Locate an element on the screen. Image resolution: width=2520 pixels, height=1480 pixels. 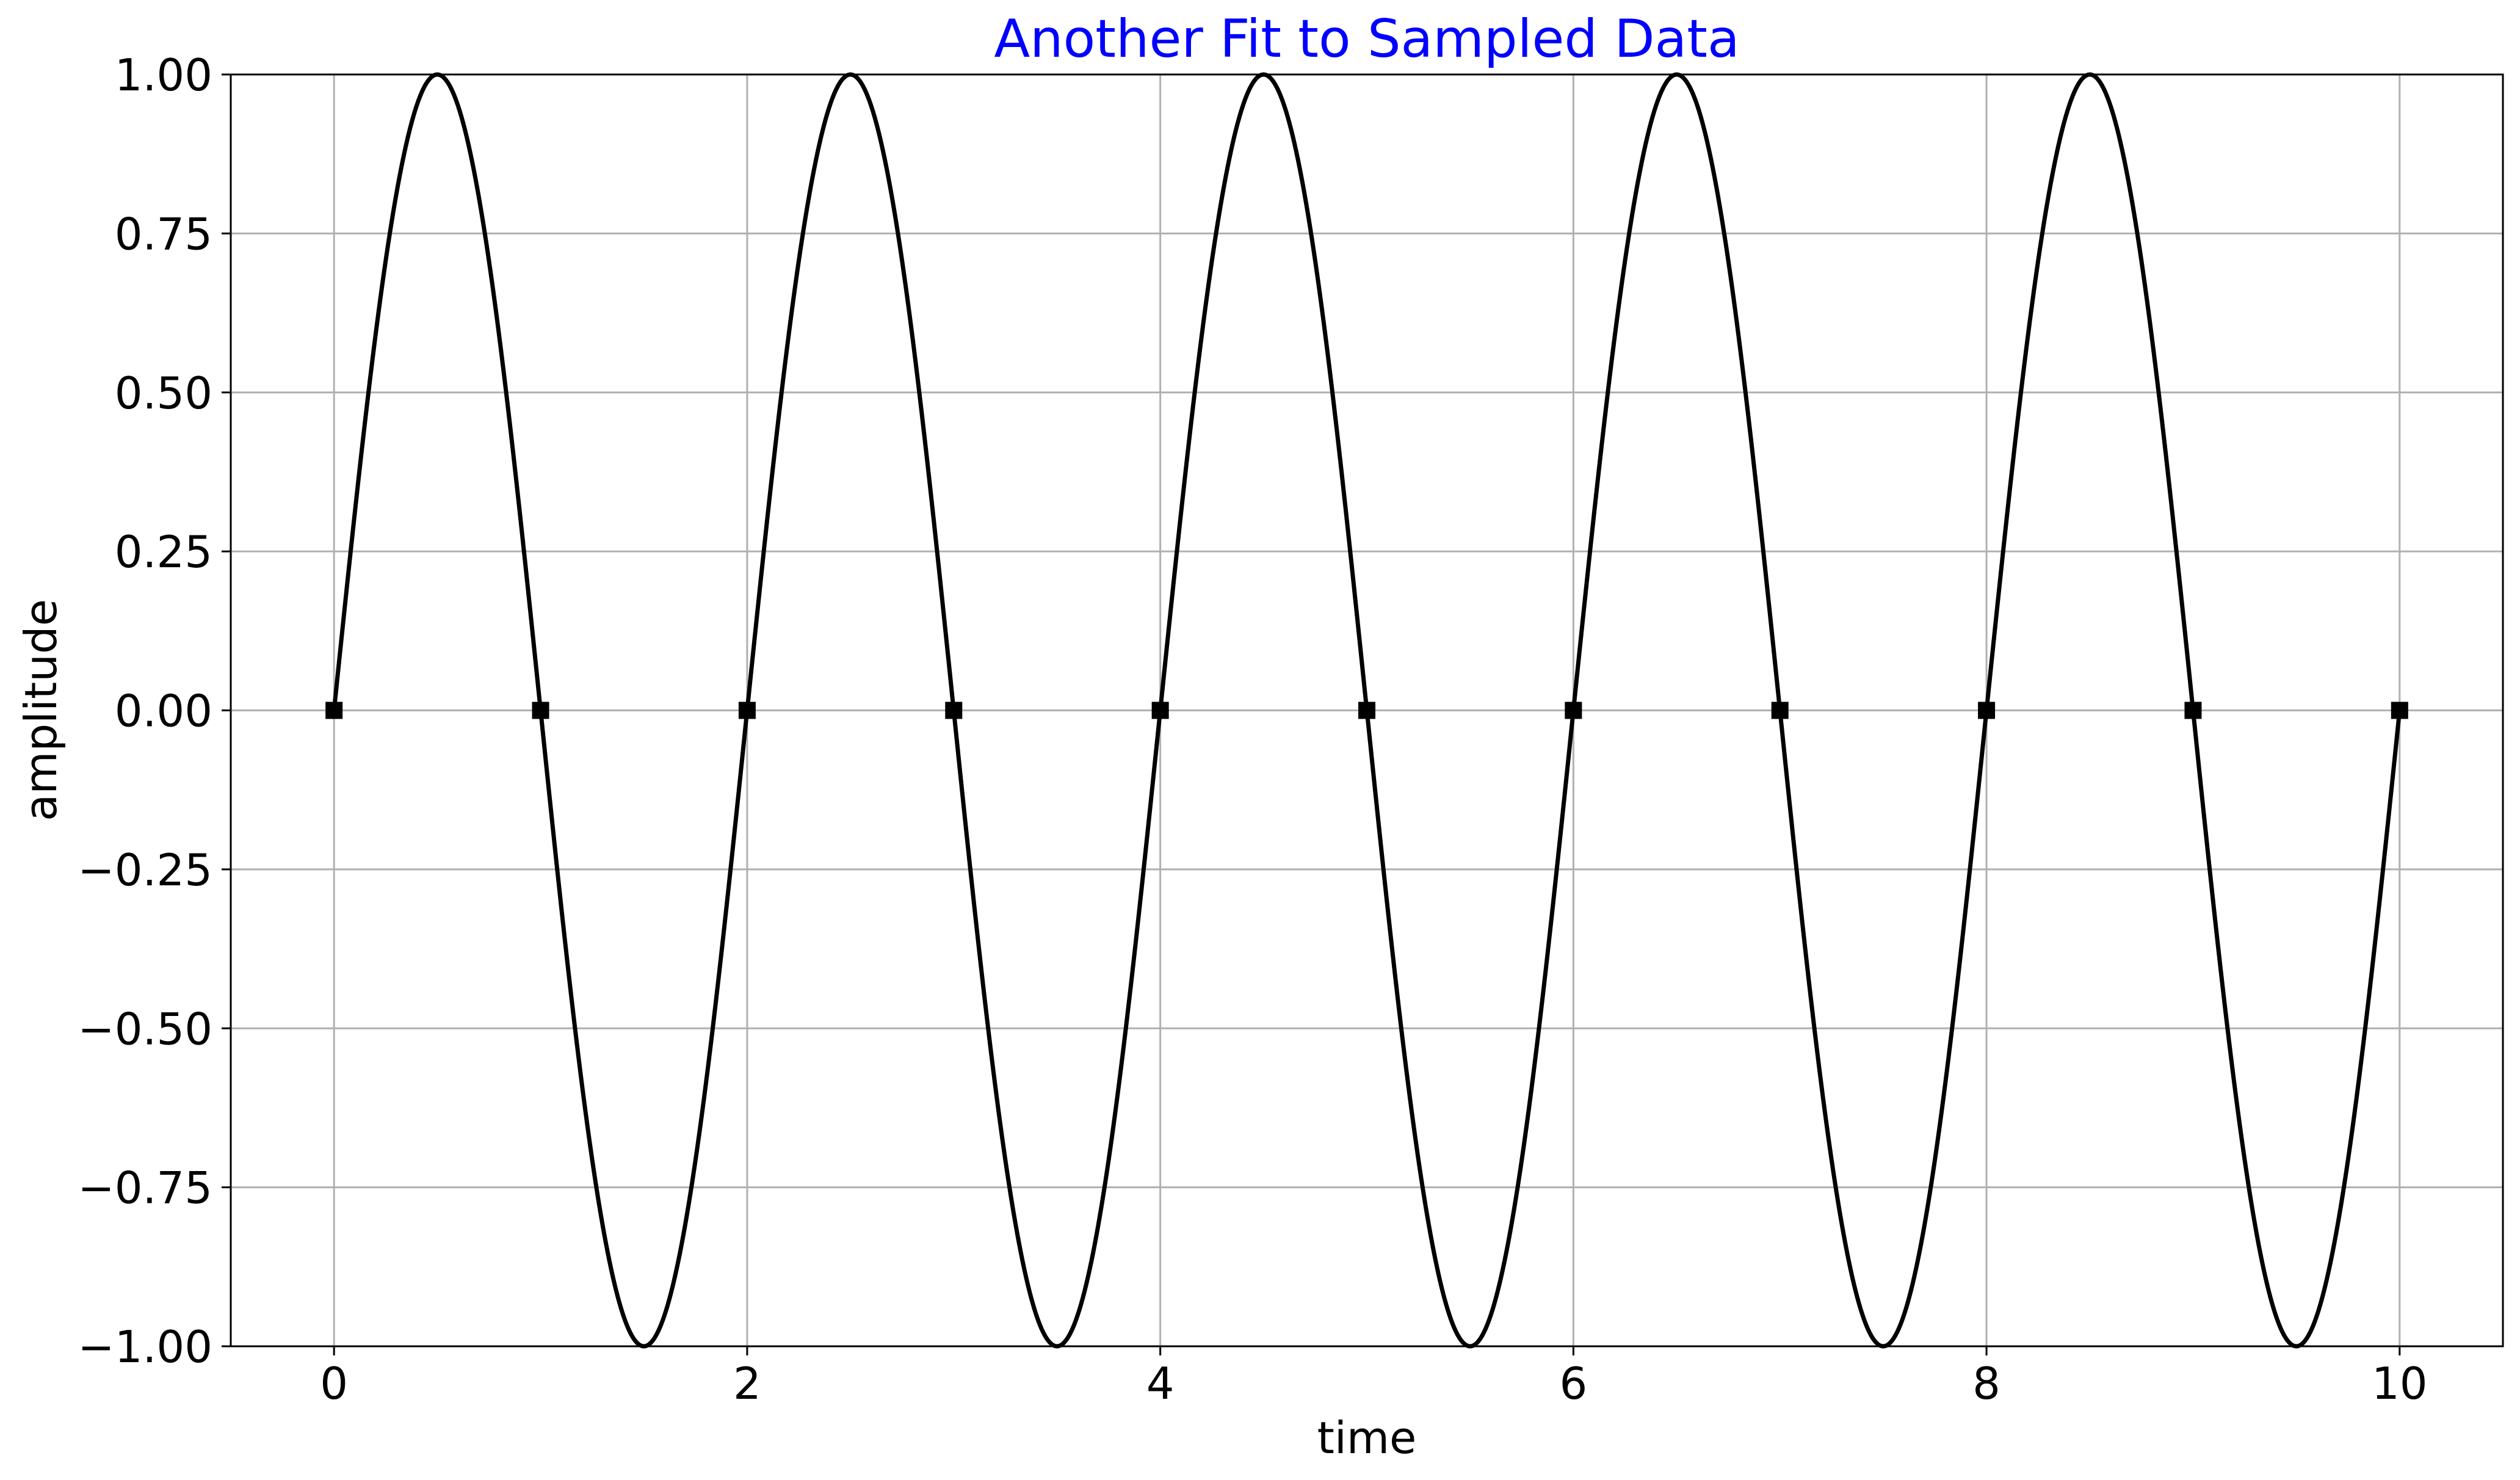
x-axis-label: time is located at coordinates (1367, 1438).